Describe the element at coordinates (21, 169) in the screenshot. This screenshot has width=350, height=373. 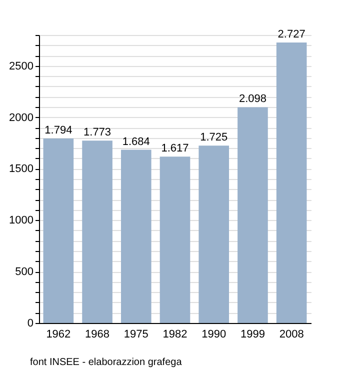
I see `y-tick-label: 1500` at that location.